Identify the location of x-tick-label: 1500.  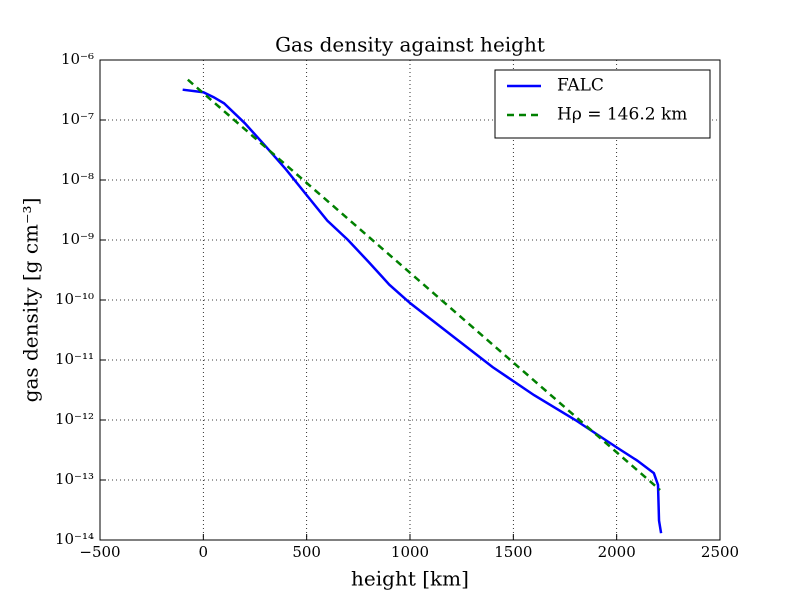
(513, 552).